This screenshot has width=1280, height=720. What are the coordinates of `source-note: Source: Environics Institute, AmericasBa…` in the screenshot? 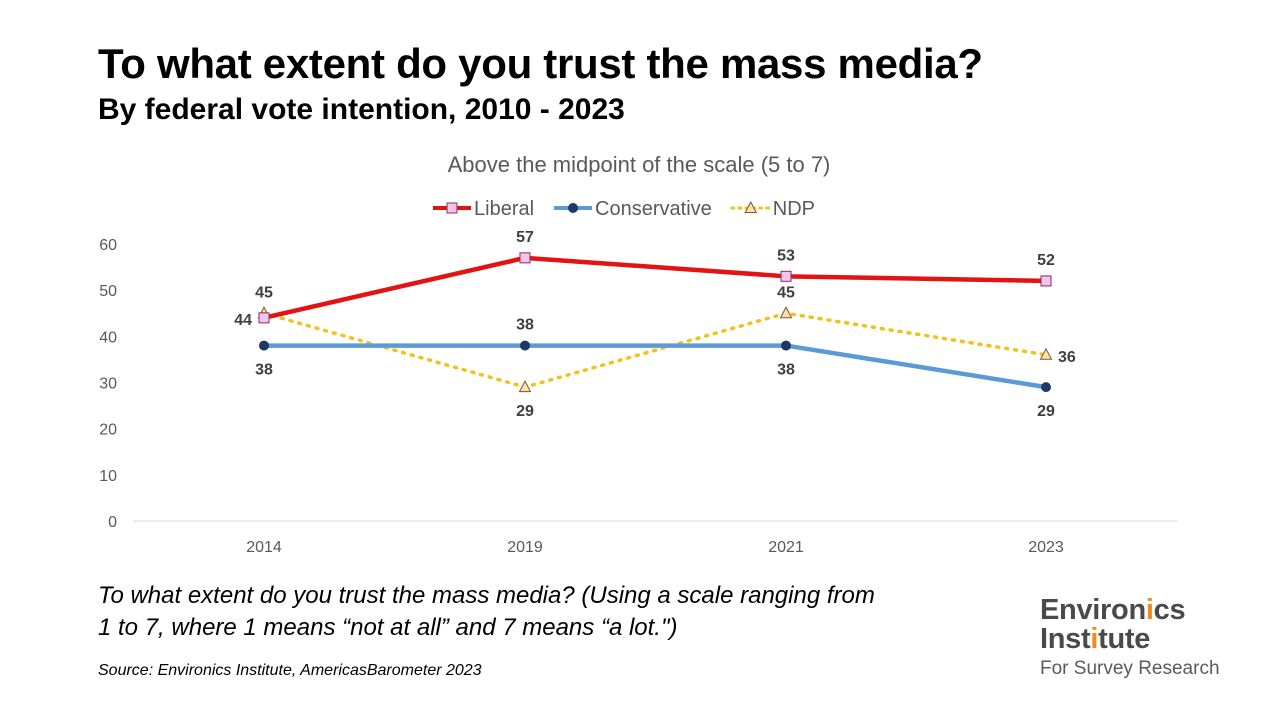 It's located at (290, 670).